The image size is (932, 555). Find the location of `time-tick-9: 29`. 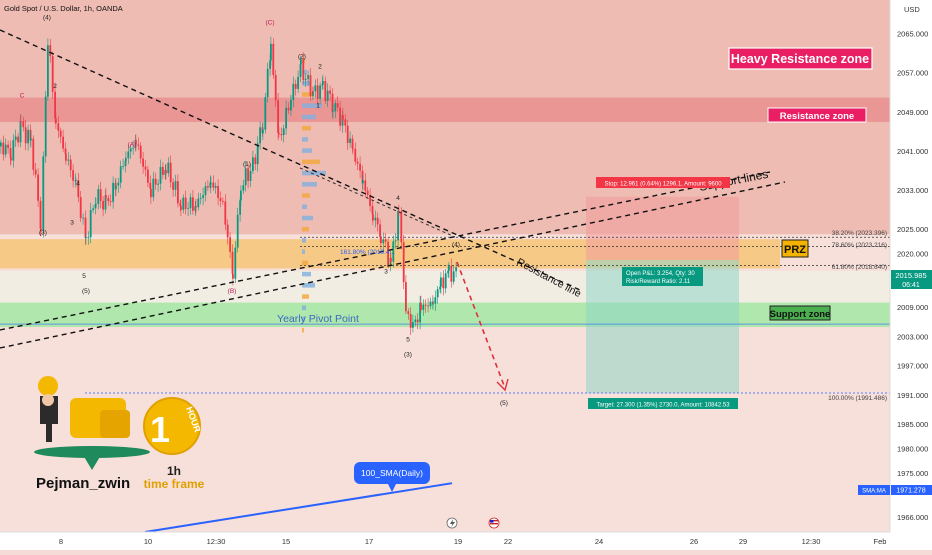

time-tick-9: 29 is located at coordinates (743, 541).